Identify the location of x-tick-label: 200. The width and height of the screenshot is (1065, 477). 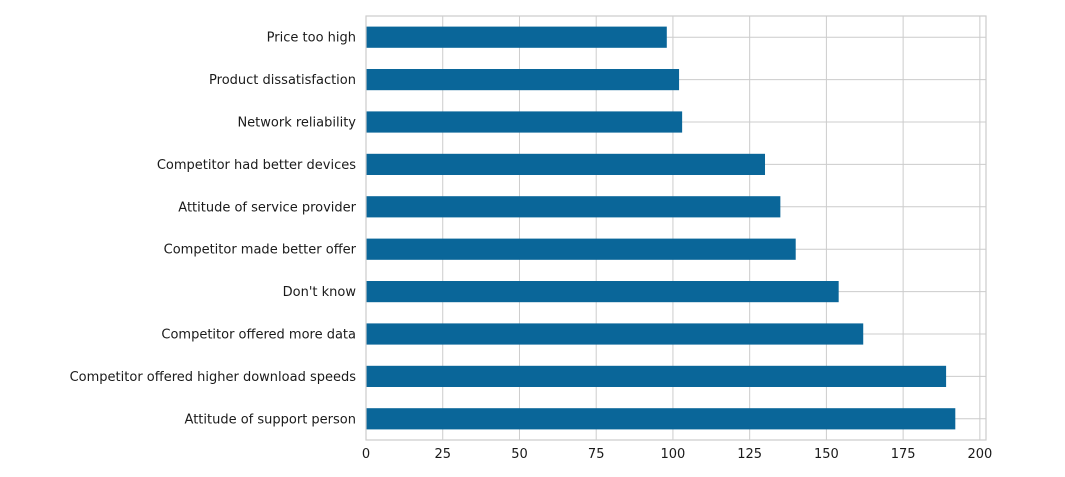
(979, 454).